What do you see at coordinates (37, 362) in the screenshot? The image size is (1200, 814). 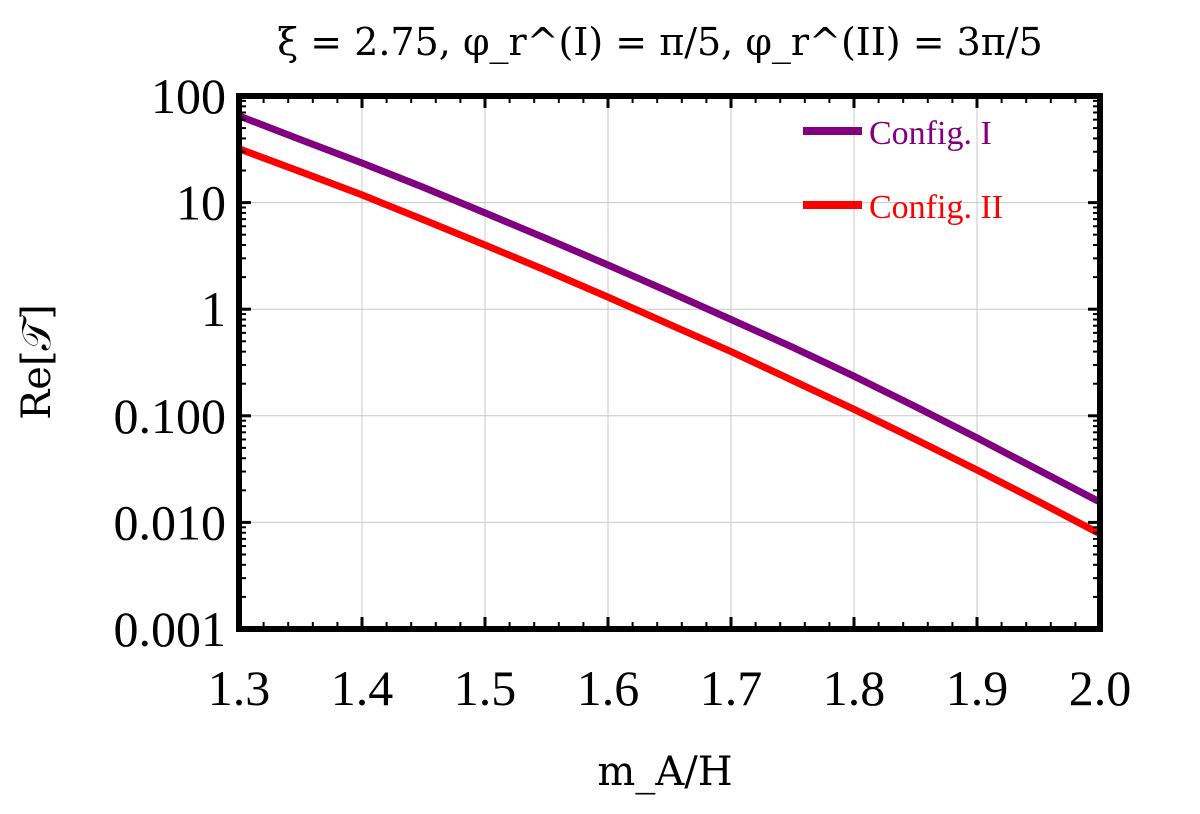 I see `y-axis-label: Re[𝒯]` at bounding box center [37, 362].